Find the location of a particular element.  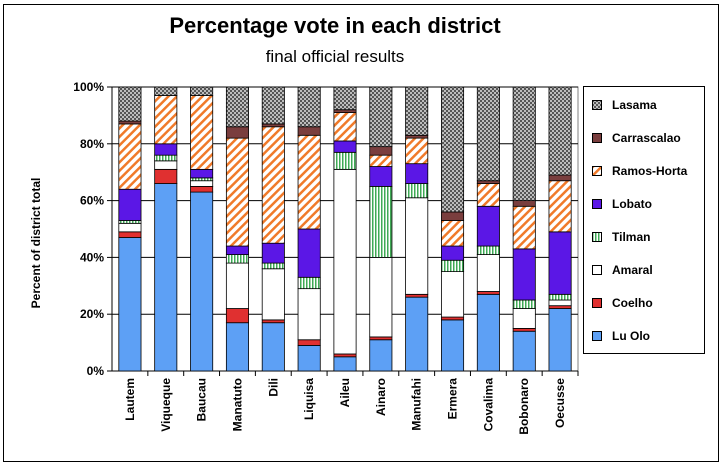

bar-carrascalao-dili is located at coordinates (273, 125).